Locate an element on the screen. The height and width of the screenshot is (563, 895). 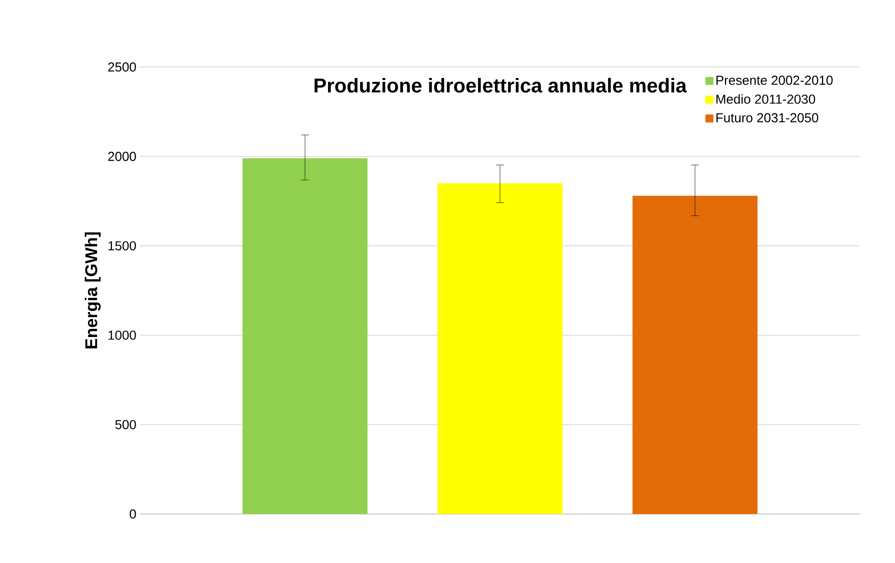
y-tick-label: 0 is located at coordinates (133, 514).